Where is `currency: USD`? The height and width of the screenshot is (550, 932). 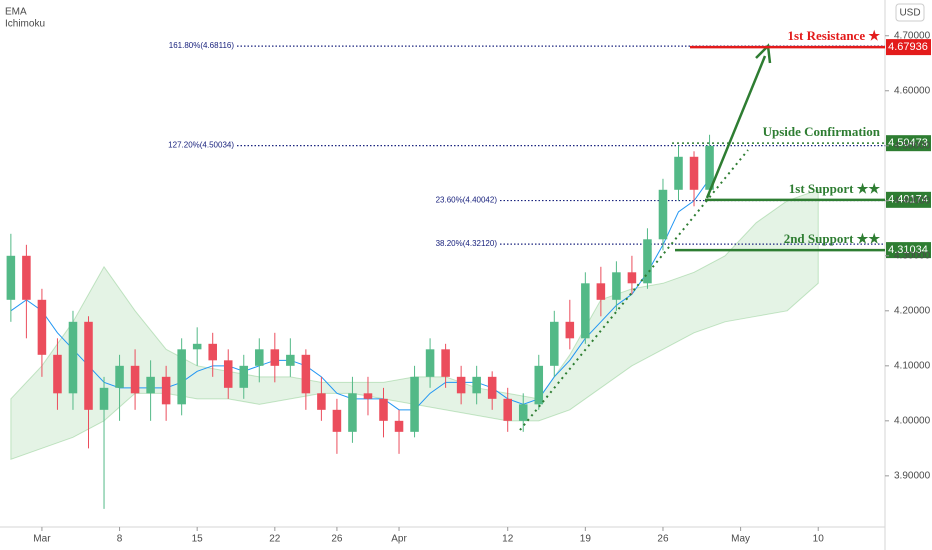 currency: USD is located at coordinates (909, 13).